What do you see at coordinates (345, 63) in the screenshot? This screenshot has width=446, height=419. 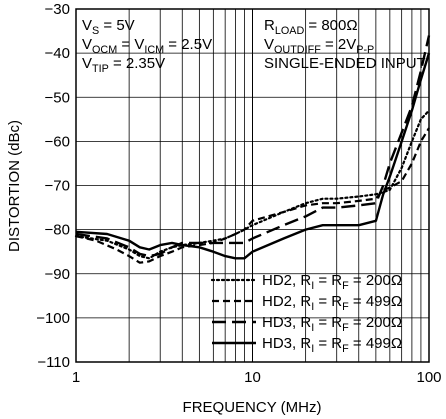 I see `condition-right: SINGLE-ENDED INPUT` at bounding box center [345, 63].